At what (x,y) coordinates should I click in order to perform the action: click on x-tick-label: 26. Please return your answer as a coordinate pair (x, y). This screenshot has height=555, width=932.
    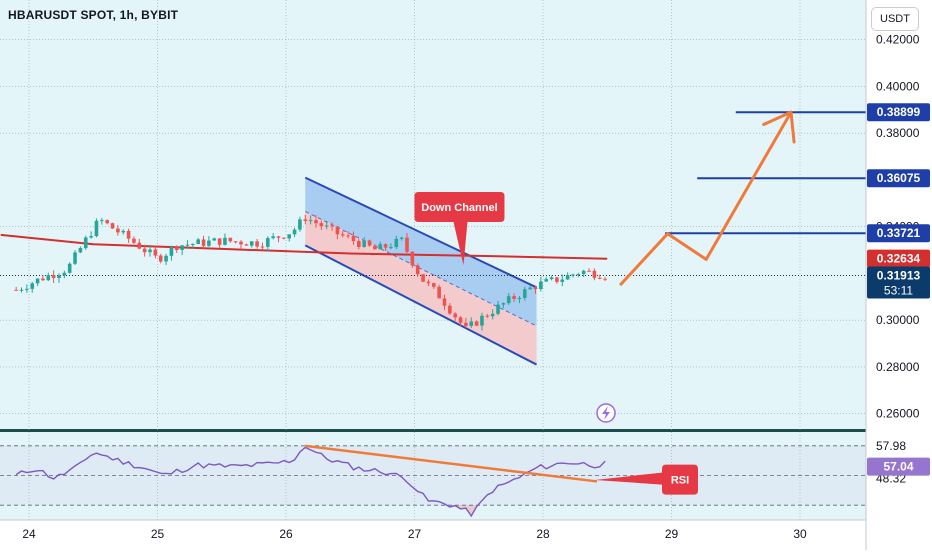
    Looking at the image, I should click on (286, 534).